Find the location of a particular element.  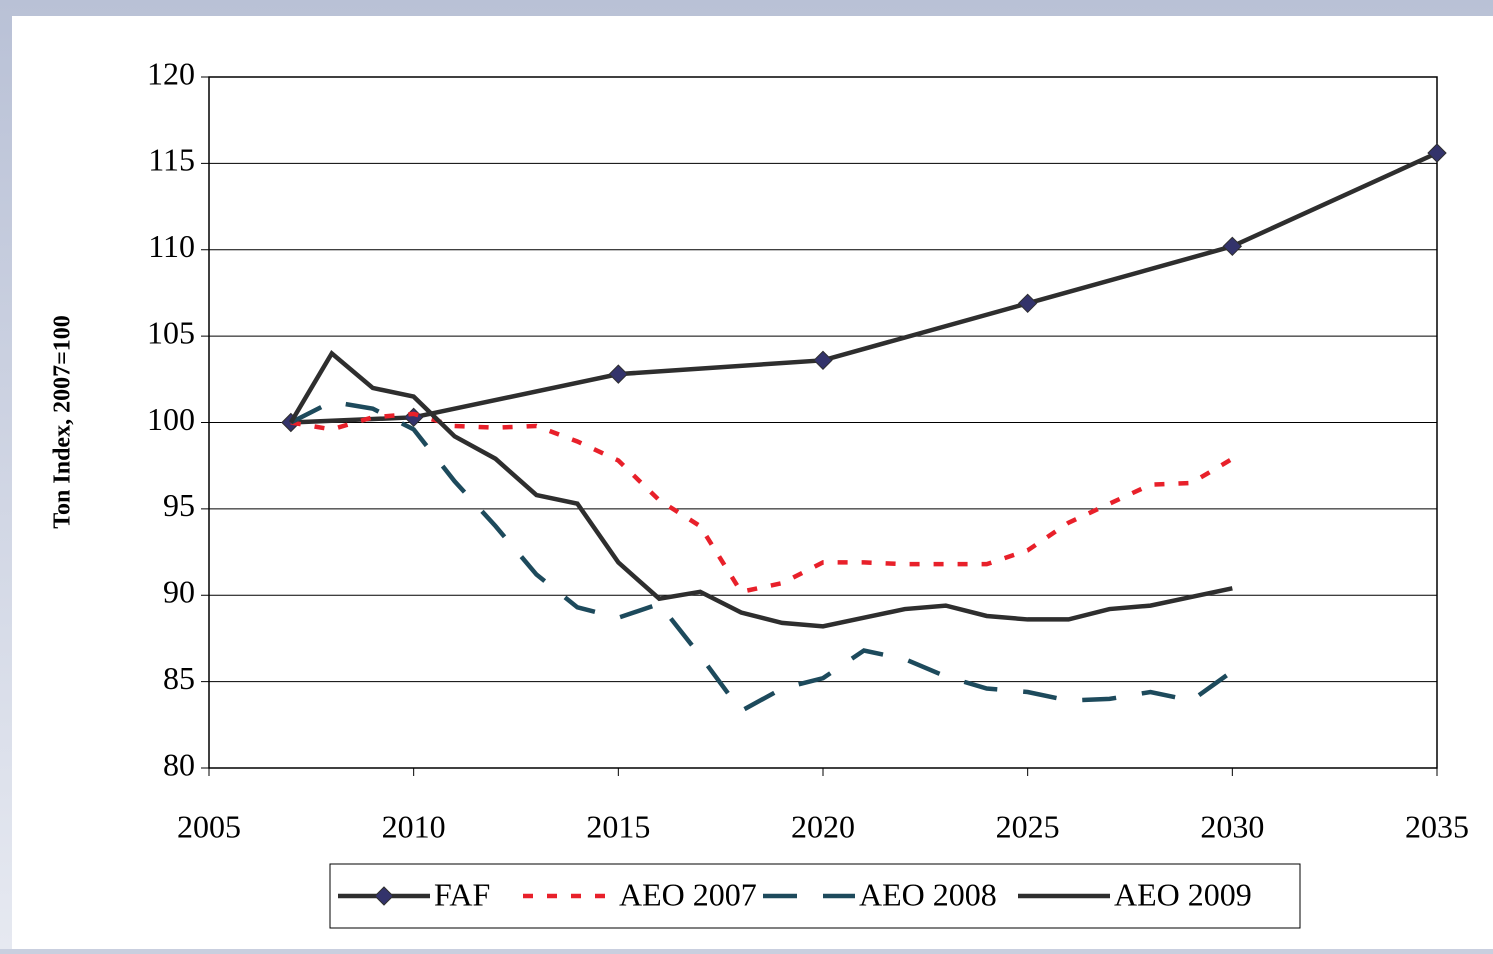

y-tick-label: 110 is located at coordinates (171, 246).